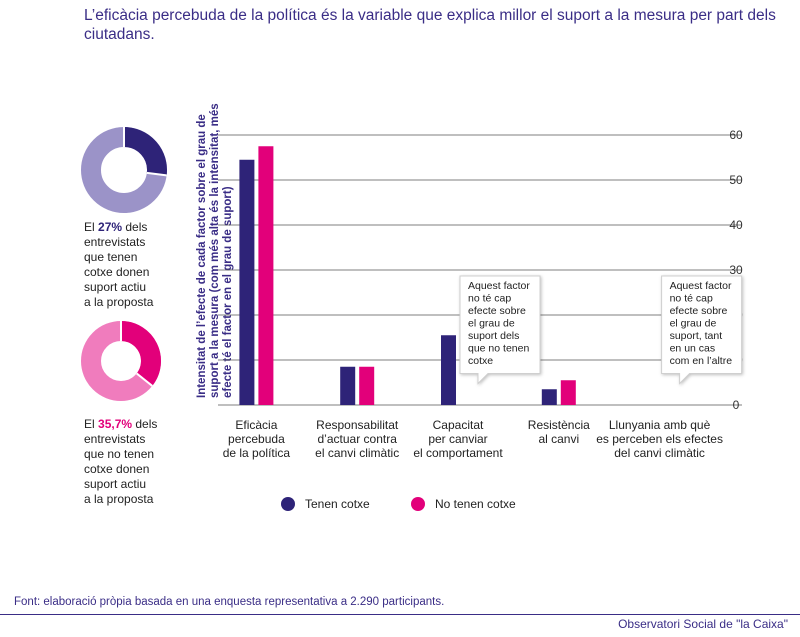  What do you see at coordinates (458, 453) in the screenshot?
I see `x-tick-label: el comportament` at bounding box center [458, 453].